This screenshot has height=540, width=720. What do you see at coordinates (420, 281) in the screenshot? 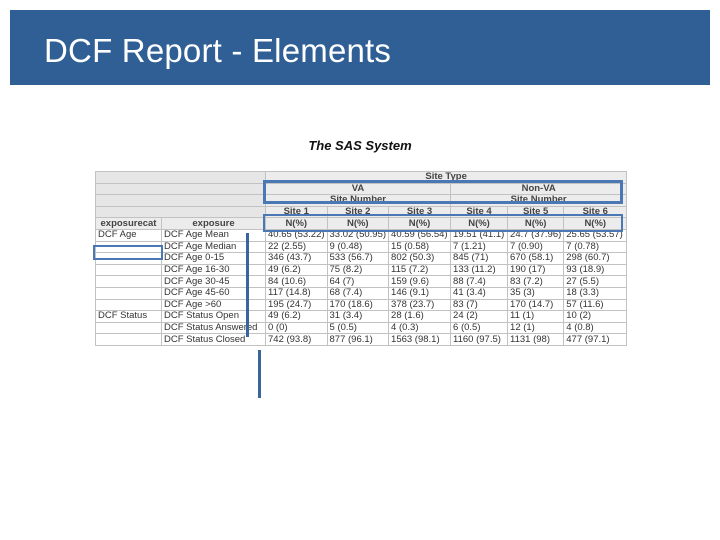
I see `value-cell: 159 (9.6)` at bounding box center [420, 281].